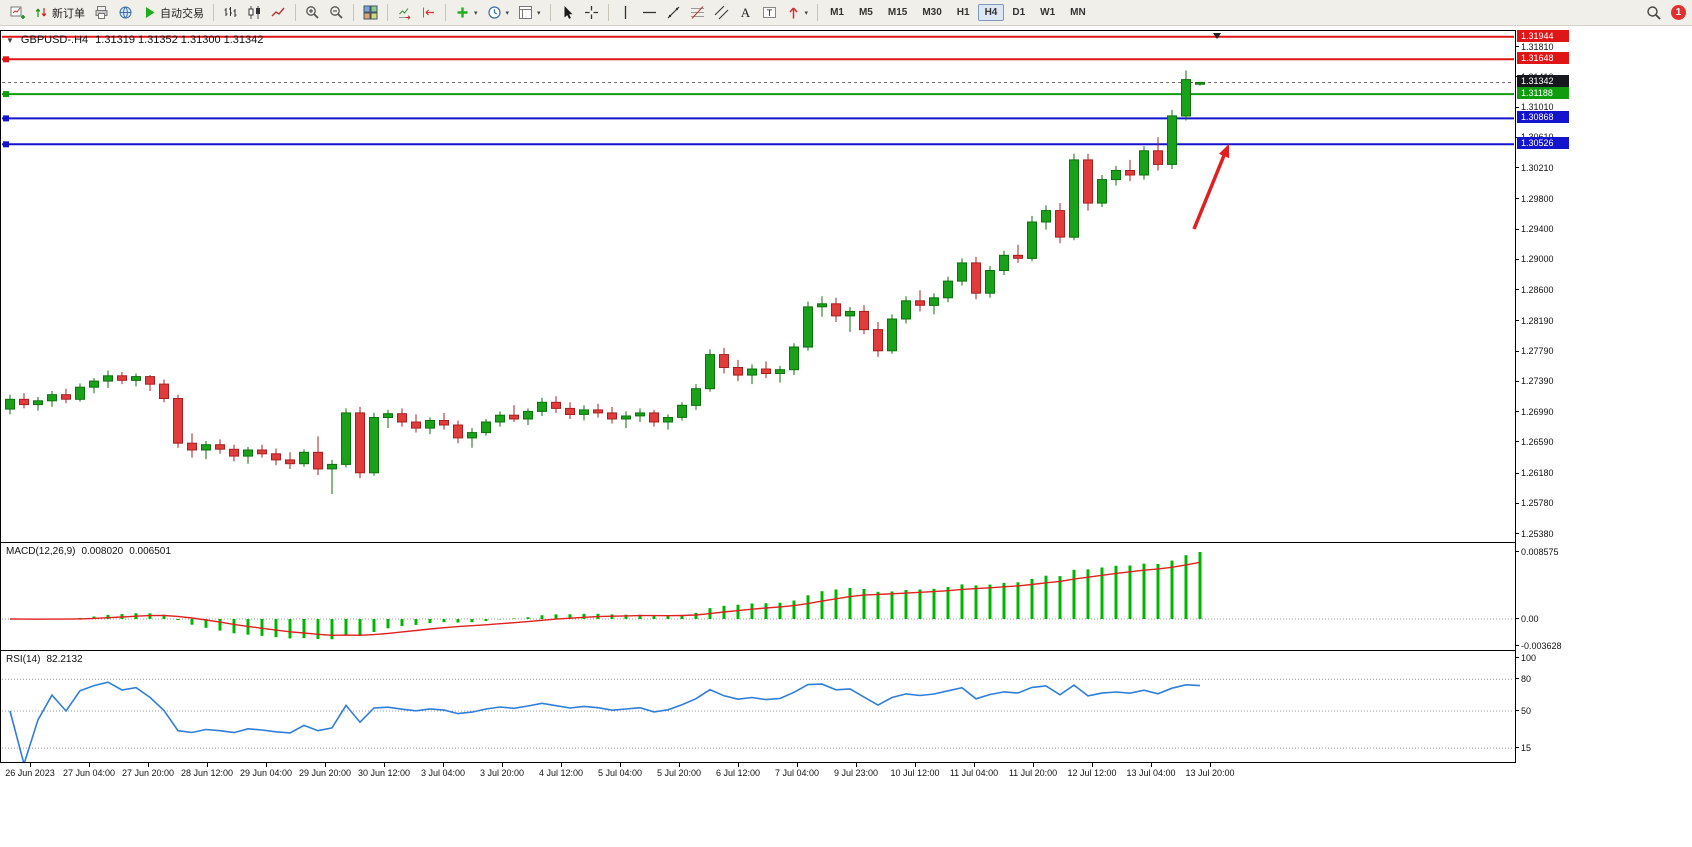 This screenshot has width=1692, height=847. I want to click on candle-chart-button, so click(254, 12).